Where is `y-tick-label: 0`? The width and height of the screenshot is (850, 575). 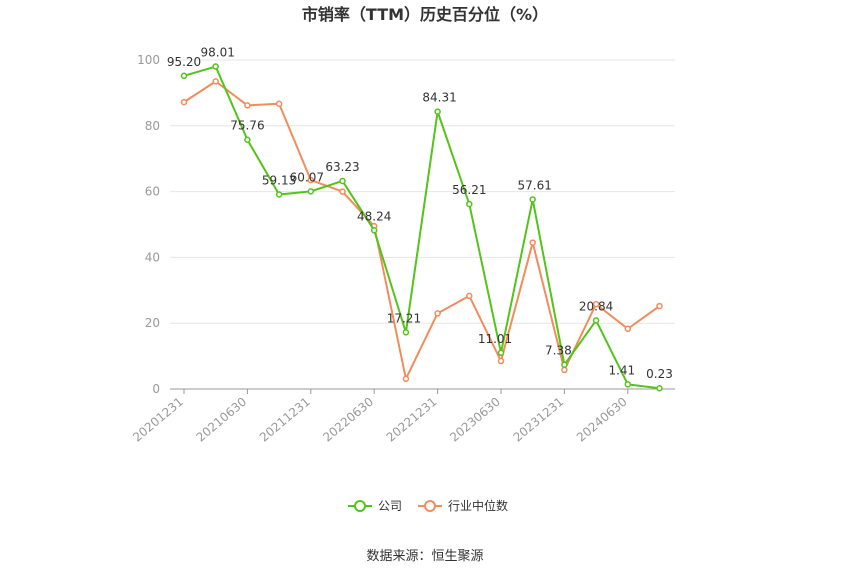
y-tick-label: 0 is located at coordinates (156, 389).